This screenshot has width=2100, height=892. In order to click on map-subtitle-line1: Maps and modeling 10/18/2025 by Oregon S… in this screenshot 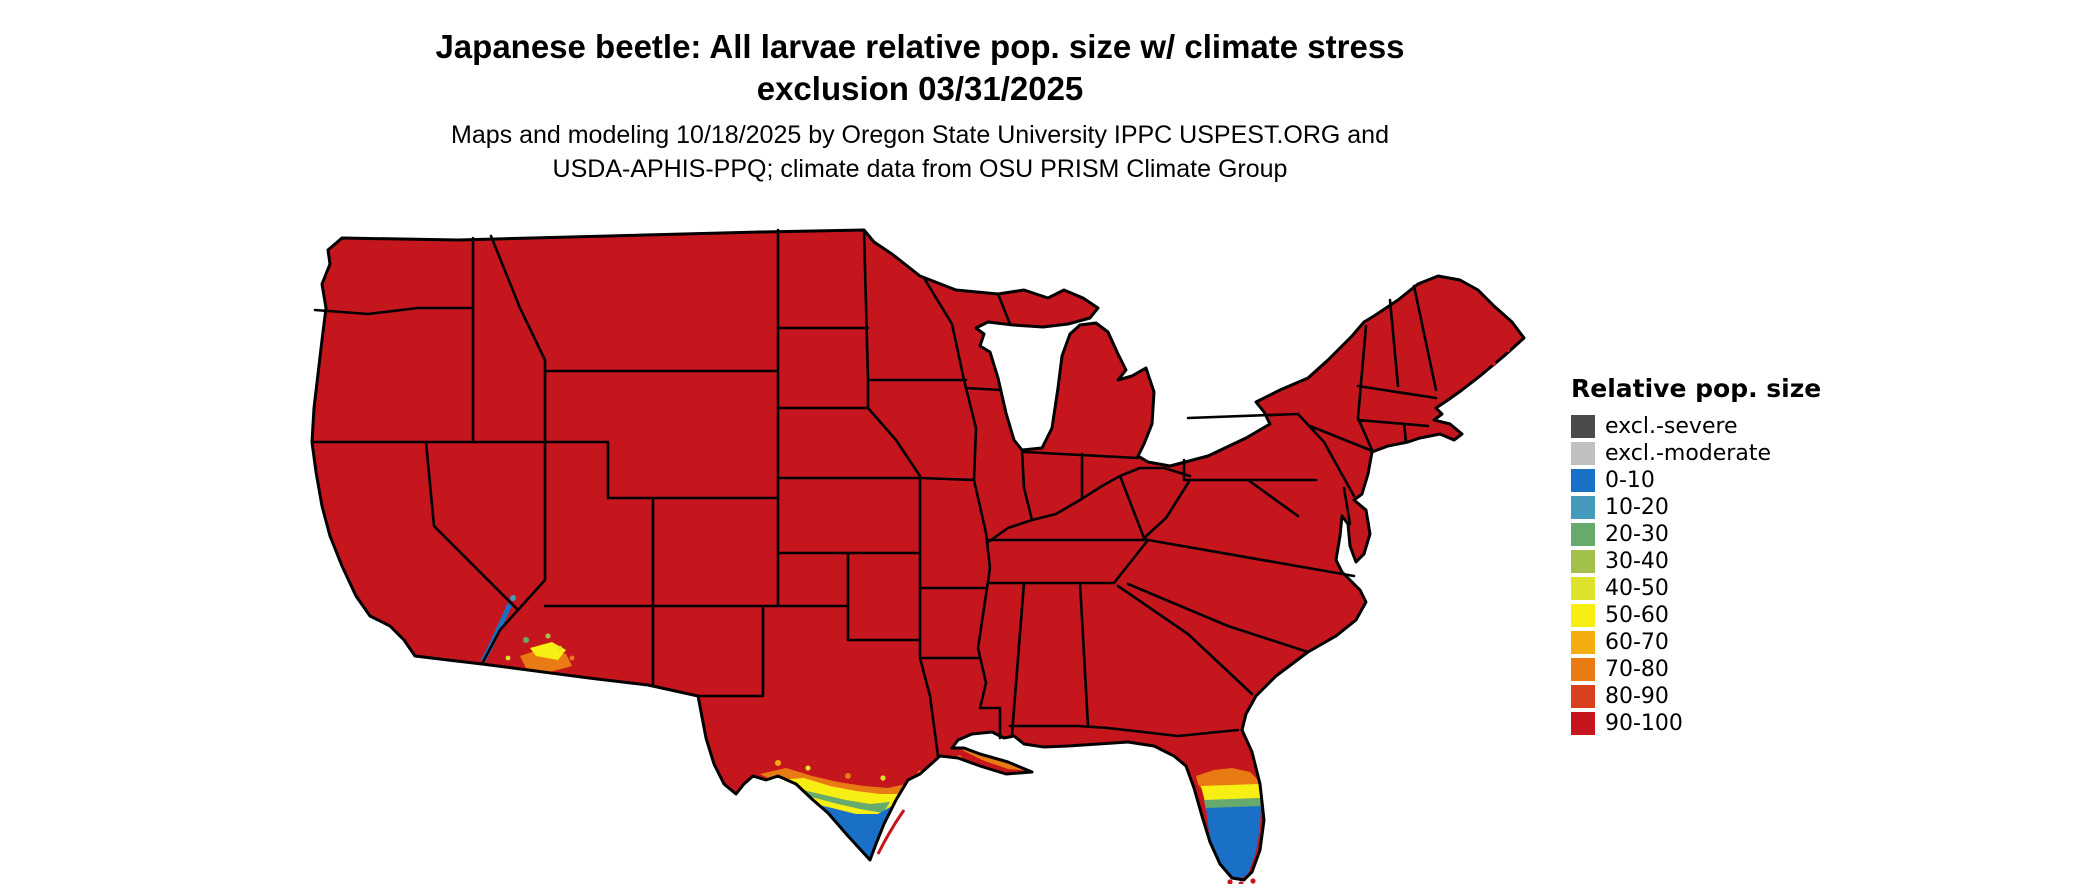, I will do `click(920, 135)`.